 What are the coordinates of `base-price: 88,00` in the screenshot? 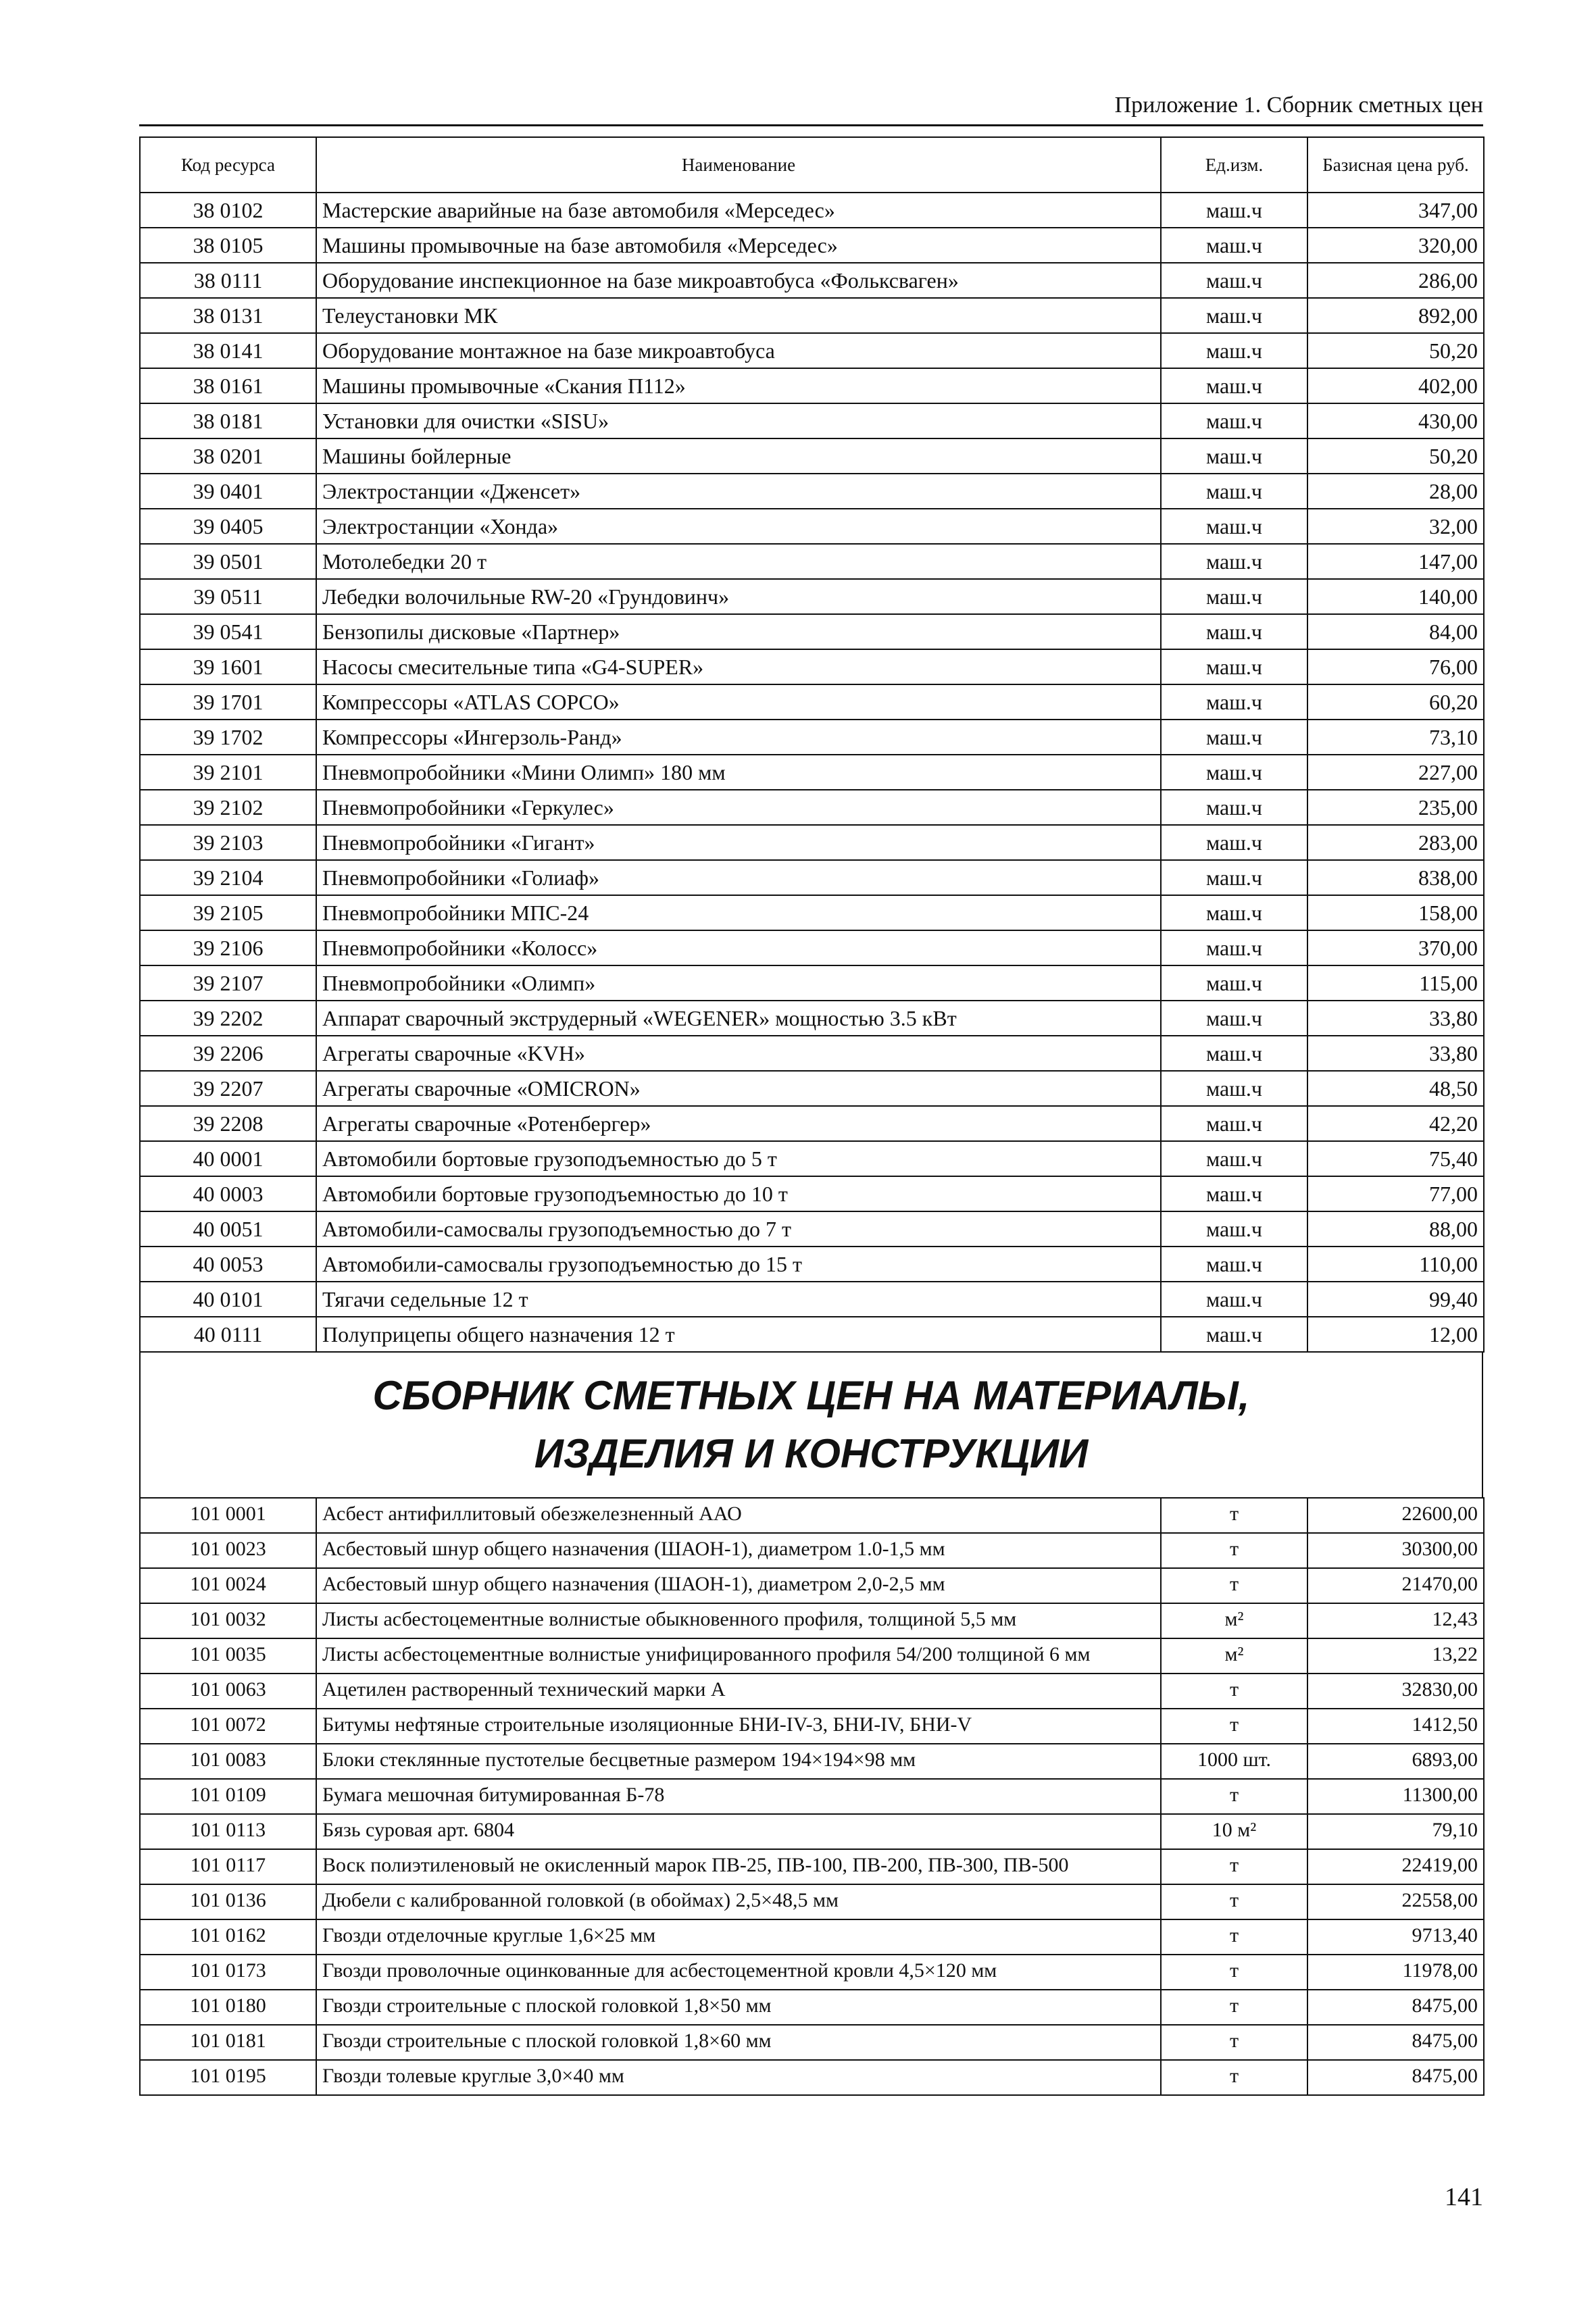 It's located at (1396, 1229).